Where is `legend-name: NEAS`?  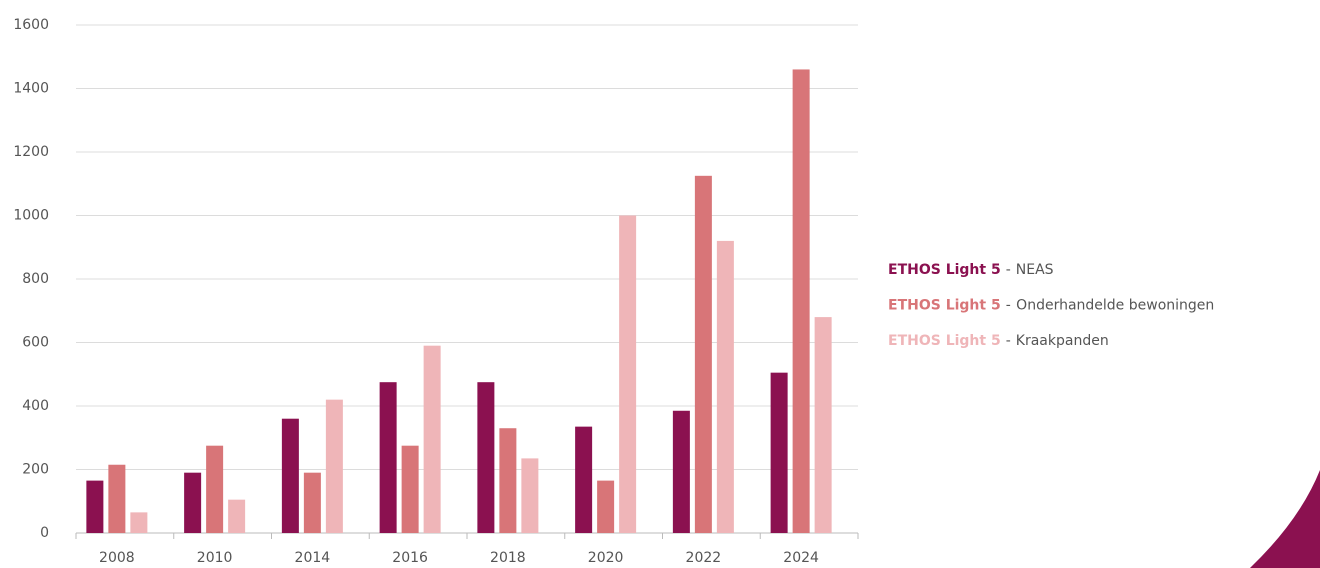 legend-name: NEAS is located at coordinates (1035, 270).